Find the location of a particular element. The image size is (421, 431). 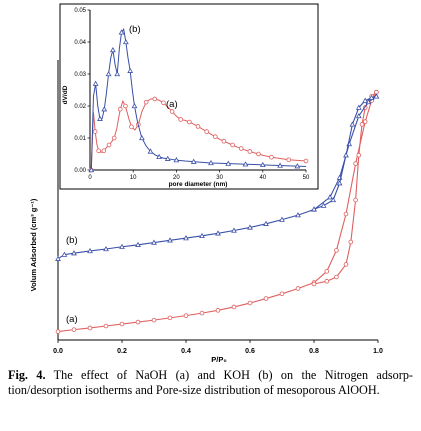

main-series-b-desorption-line is located at coordinates (345, 152).